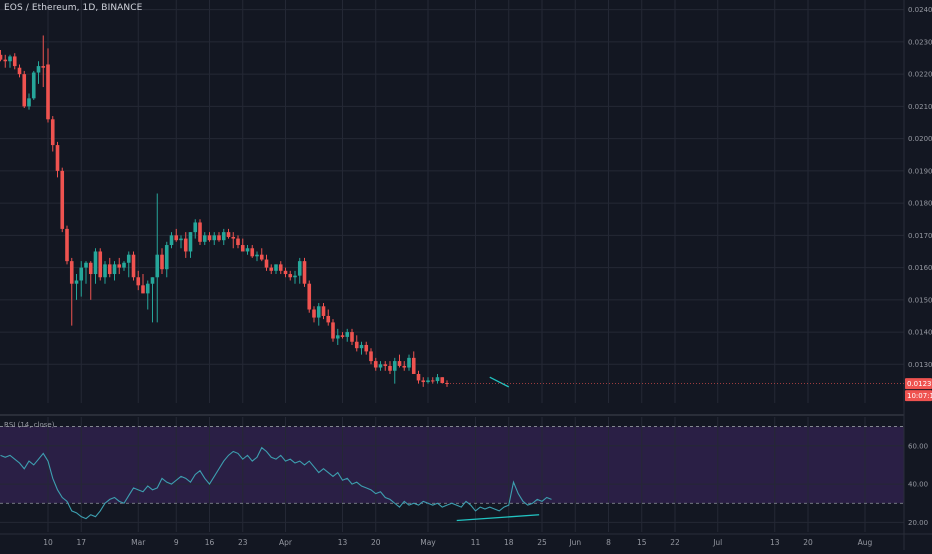  Describe the element at coordinates (920, 75) in the screenshot. I see `price-tick-label: 0.022000` at that location.